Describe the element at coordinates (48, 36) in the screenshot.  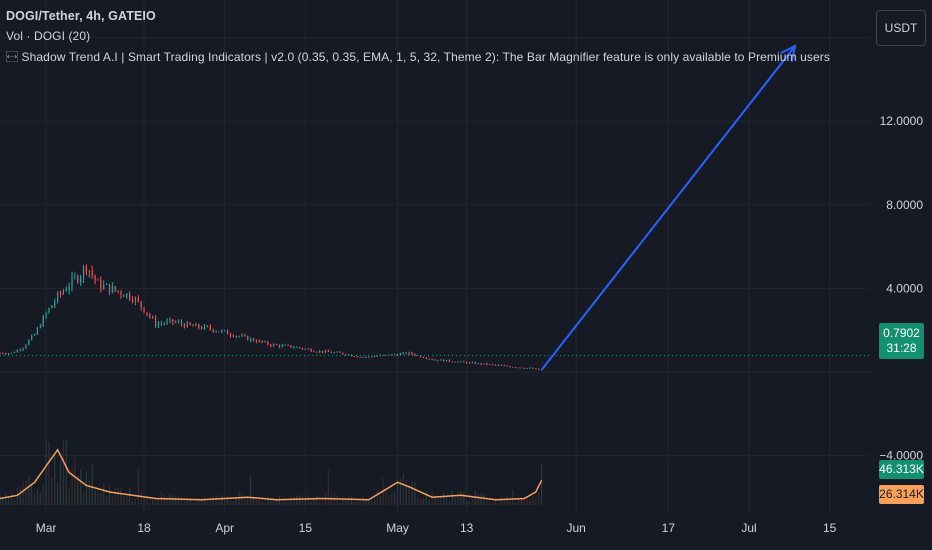
I see `legend-volume: Vol · DOGI (20)` at that location.